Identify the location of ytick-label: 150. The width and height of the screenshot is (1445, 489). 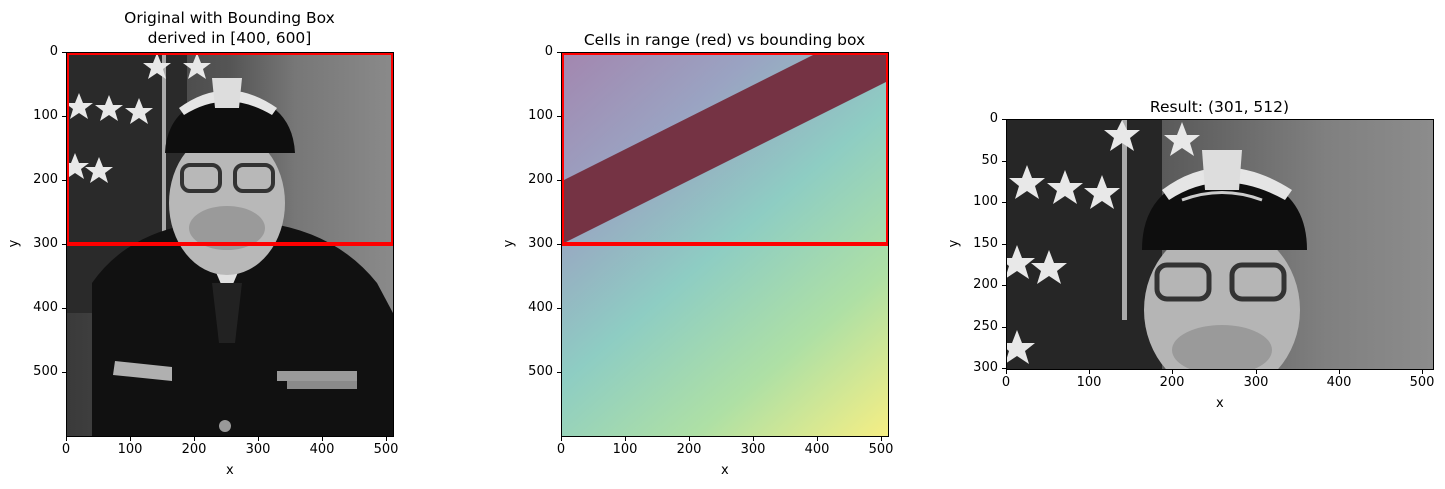
(985, 243).